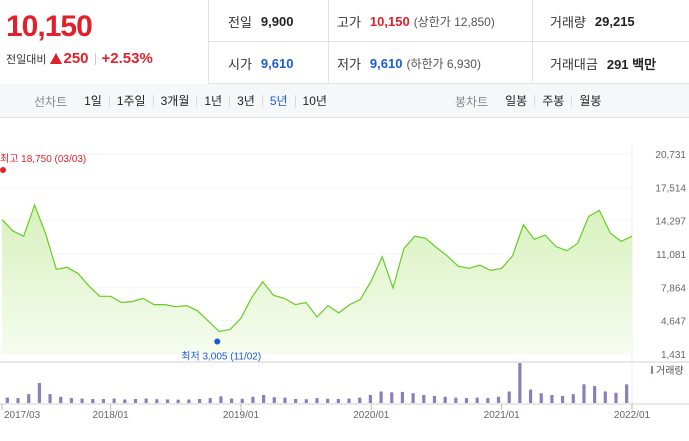 Image resolution: width=689 pixels, height=441 pixels. Describe the element at coordinates (590, 101) in the screenshot. I see `candle-monthly-button: 월봉` at that location.